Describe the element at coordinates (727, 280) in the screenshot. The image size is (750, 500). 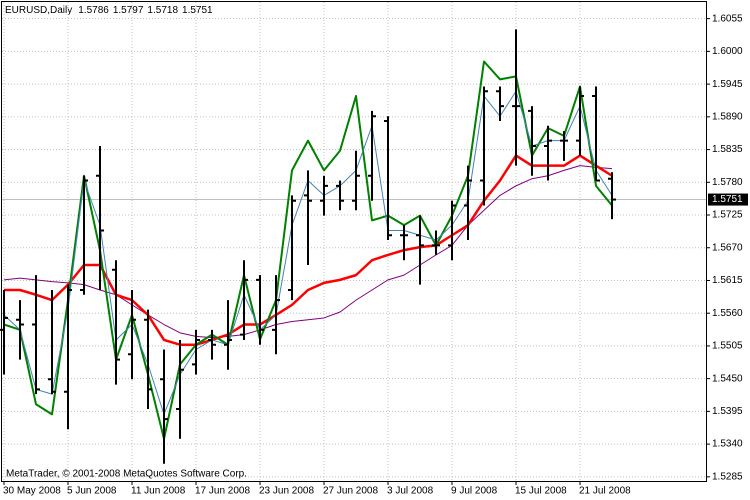
I see `y-tick-label: 1.5615` at that location.